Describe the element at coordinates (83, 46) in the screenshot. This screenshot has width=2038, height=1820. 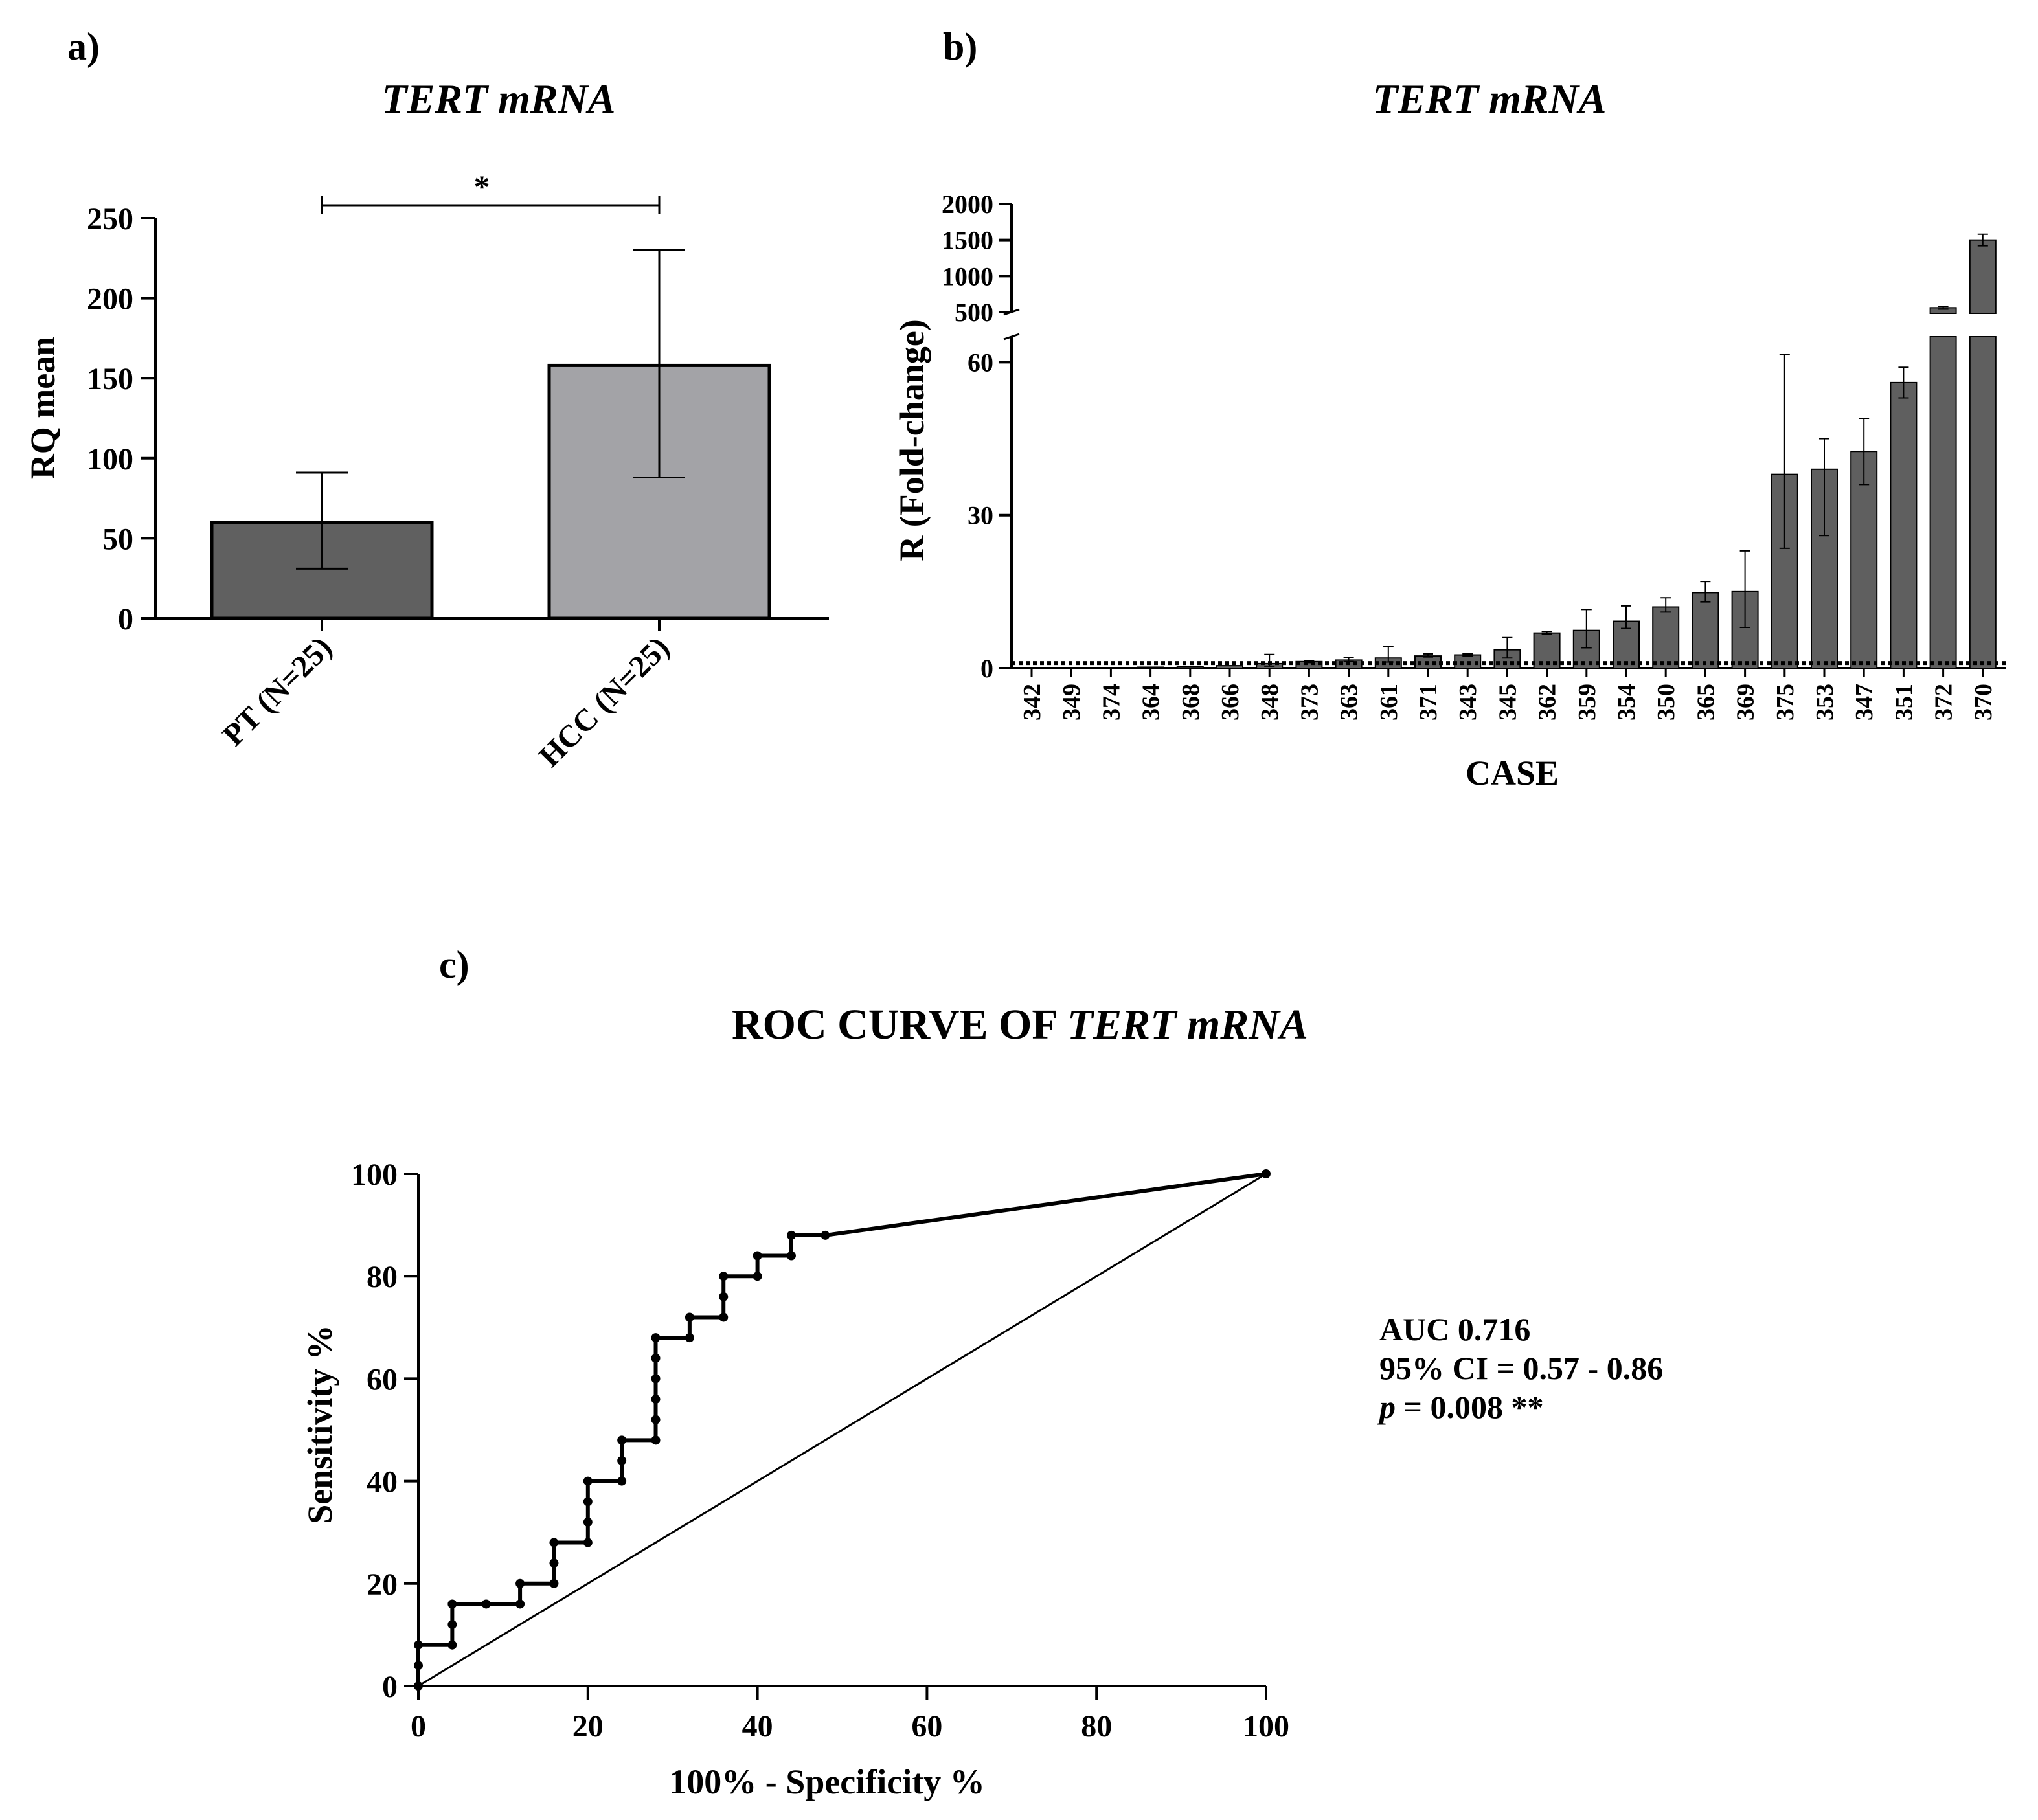
I see `panel-a-label: a)` at that location.